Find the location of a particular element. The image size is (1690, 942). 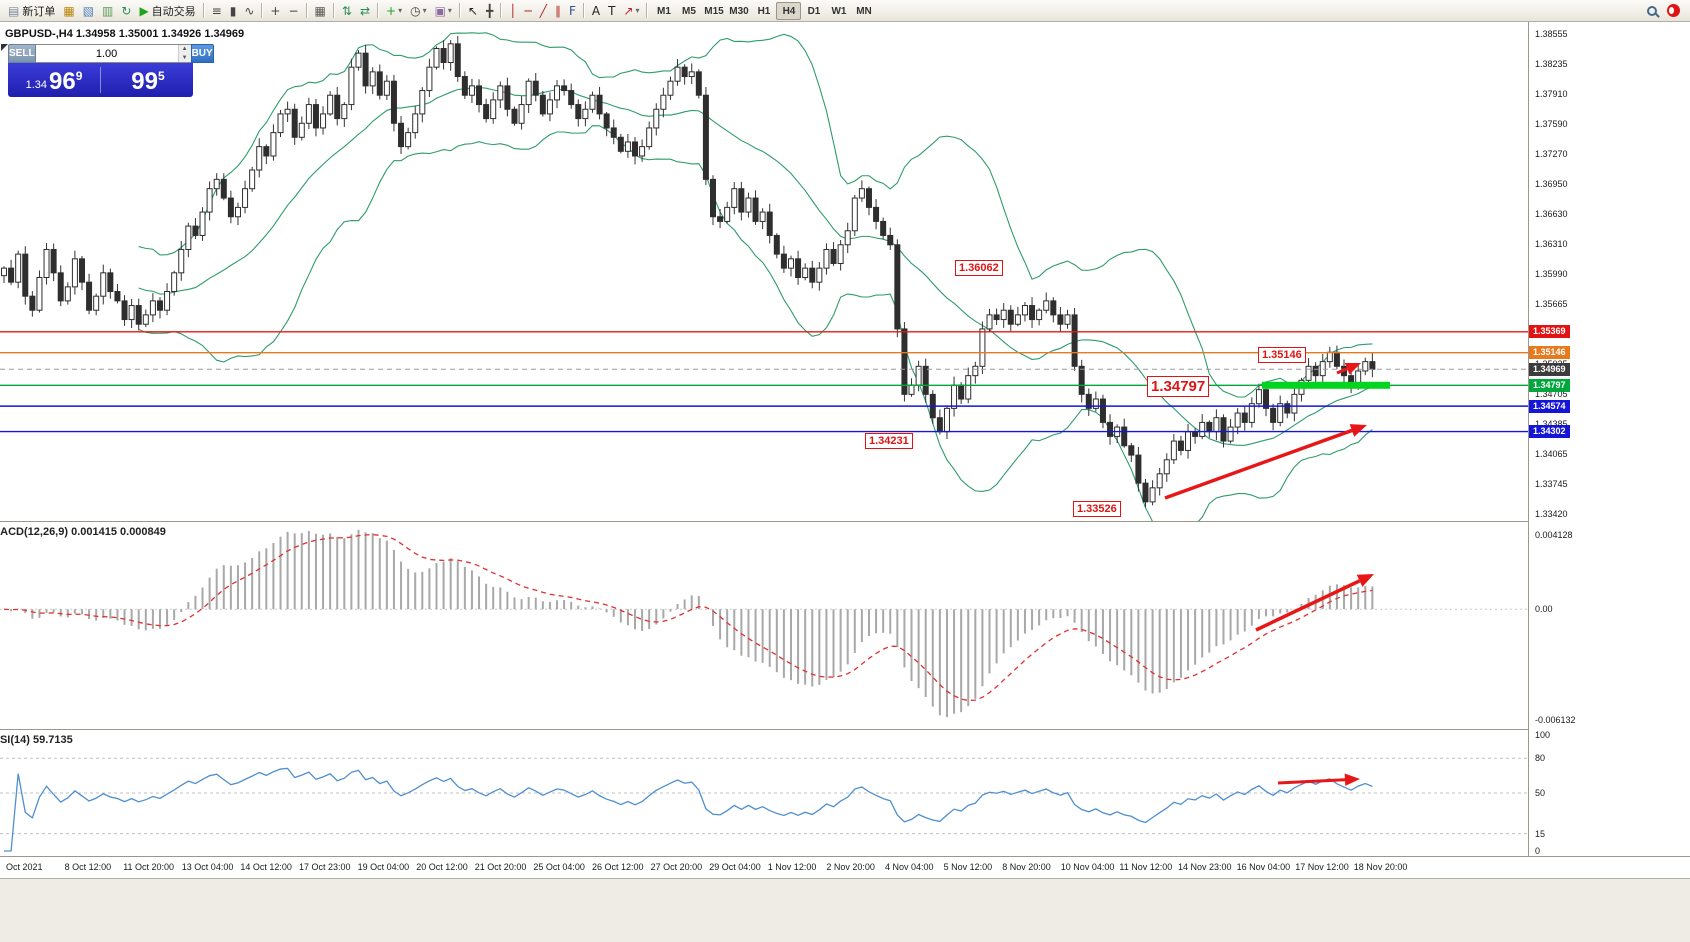

horizontal-line-button: ─ is located at coordinates (527, 11).